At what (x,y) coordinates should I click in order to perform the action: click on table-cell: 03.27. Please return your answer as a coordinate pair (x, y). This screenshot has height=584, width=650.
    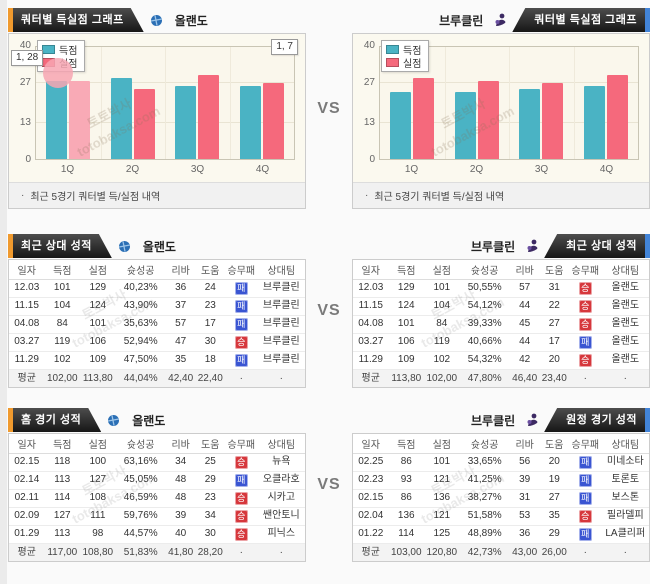
    Looking at the image, I should click on (27, 342).